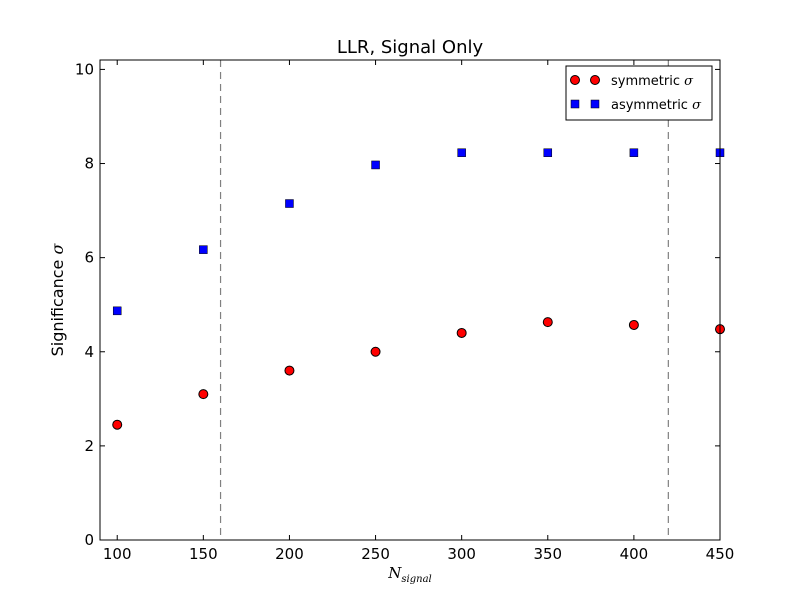 The width and height of the screenshot is (800, 600). I want to click on x-tick-label-150: 150, so click(203, 554).